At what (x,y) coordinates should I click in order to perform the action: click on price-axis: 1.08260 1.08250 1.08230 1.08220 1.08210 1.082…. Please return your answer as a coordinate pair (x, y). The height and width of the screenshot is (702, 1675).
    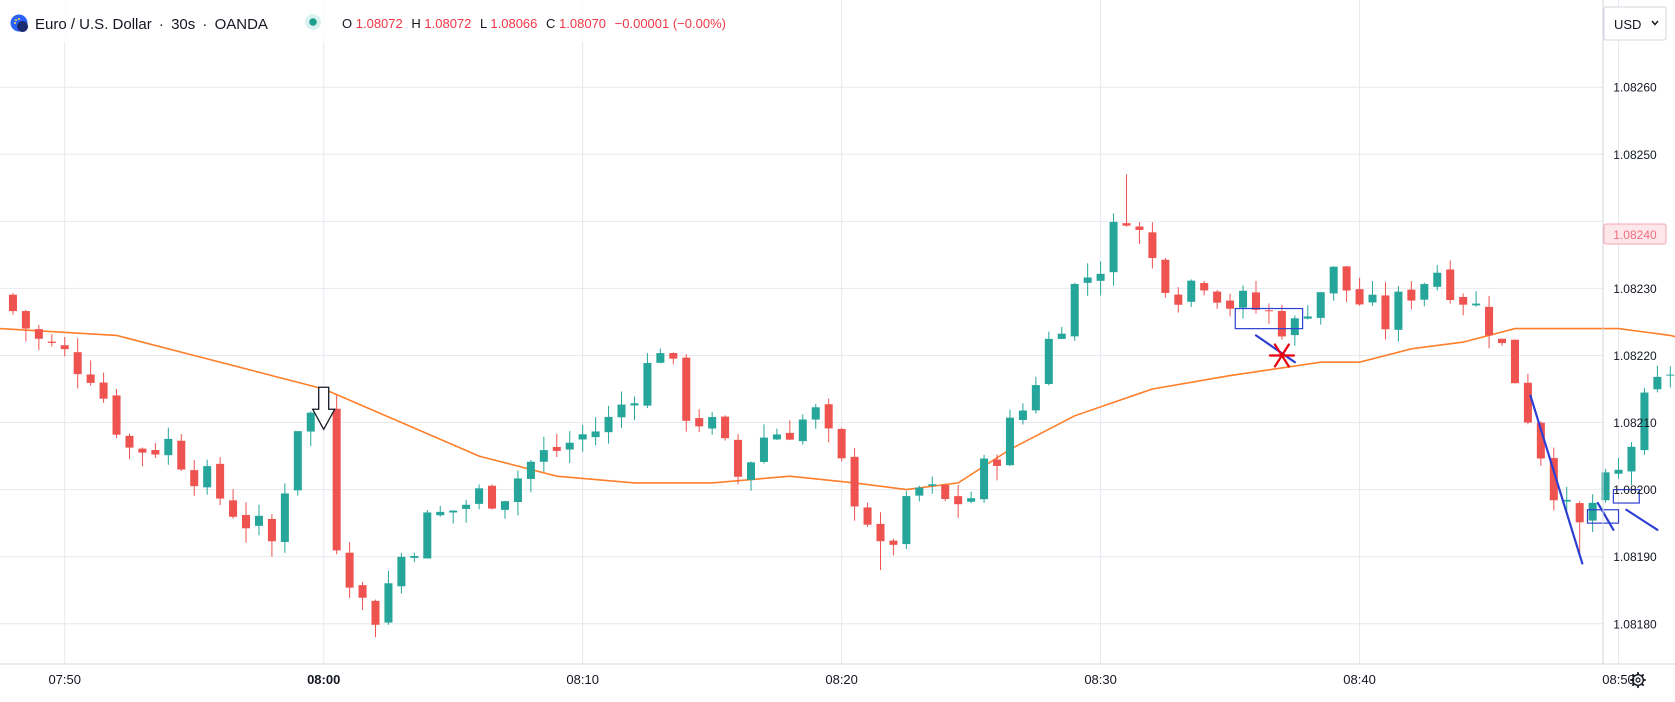
    Looking at the image, I should click on (1634, 332).